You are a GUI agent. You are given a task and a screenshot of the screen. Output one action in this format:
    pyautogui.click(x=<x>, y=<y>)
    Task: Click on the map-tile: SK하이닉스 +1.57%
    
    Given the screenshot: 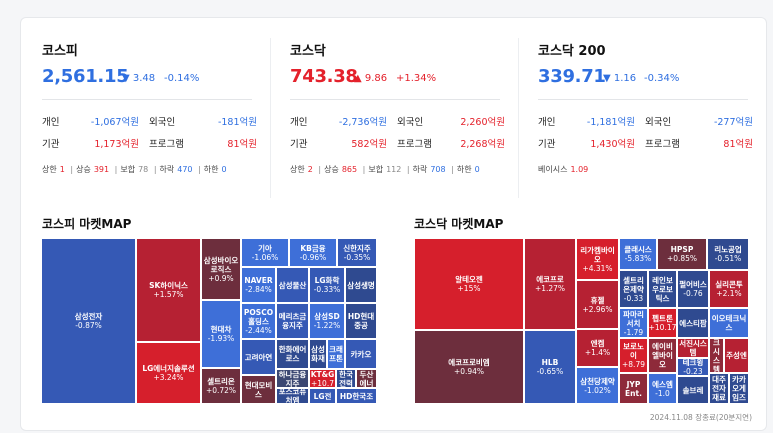 What is the action you would take?
    pyautogui.click(x=168, y=290)
    